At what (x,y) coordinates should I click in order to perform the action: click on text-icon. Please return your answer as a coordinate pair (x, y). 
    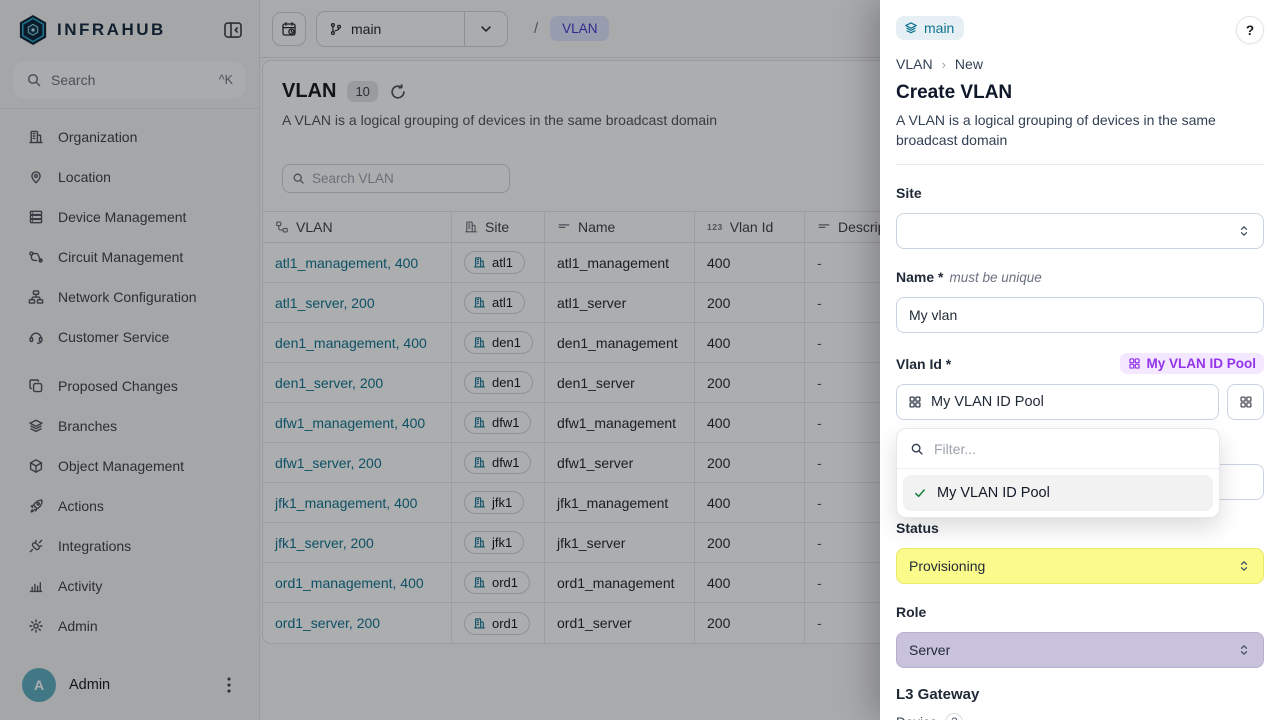
    Looking at the image, I should click on (824, 227).